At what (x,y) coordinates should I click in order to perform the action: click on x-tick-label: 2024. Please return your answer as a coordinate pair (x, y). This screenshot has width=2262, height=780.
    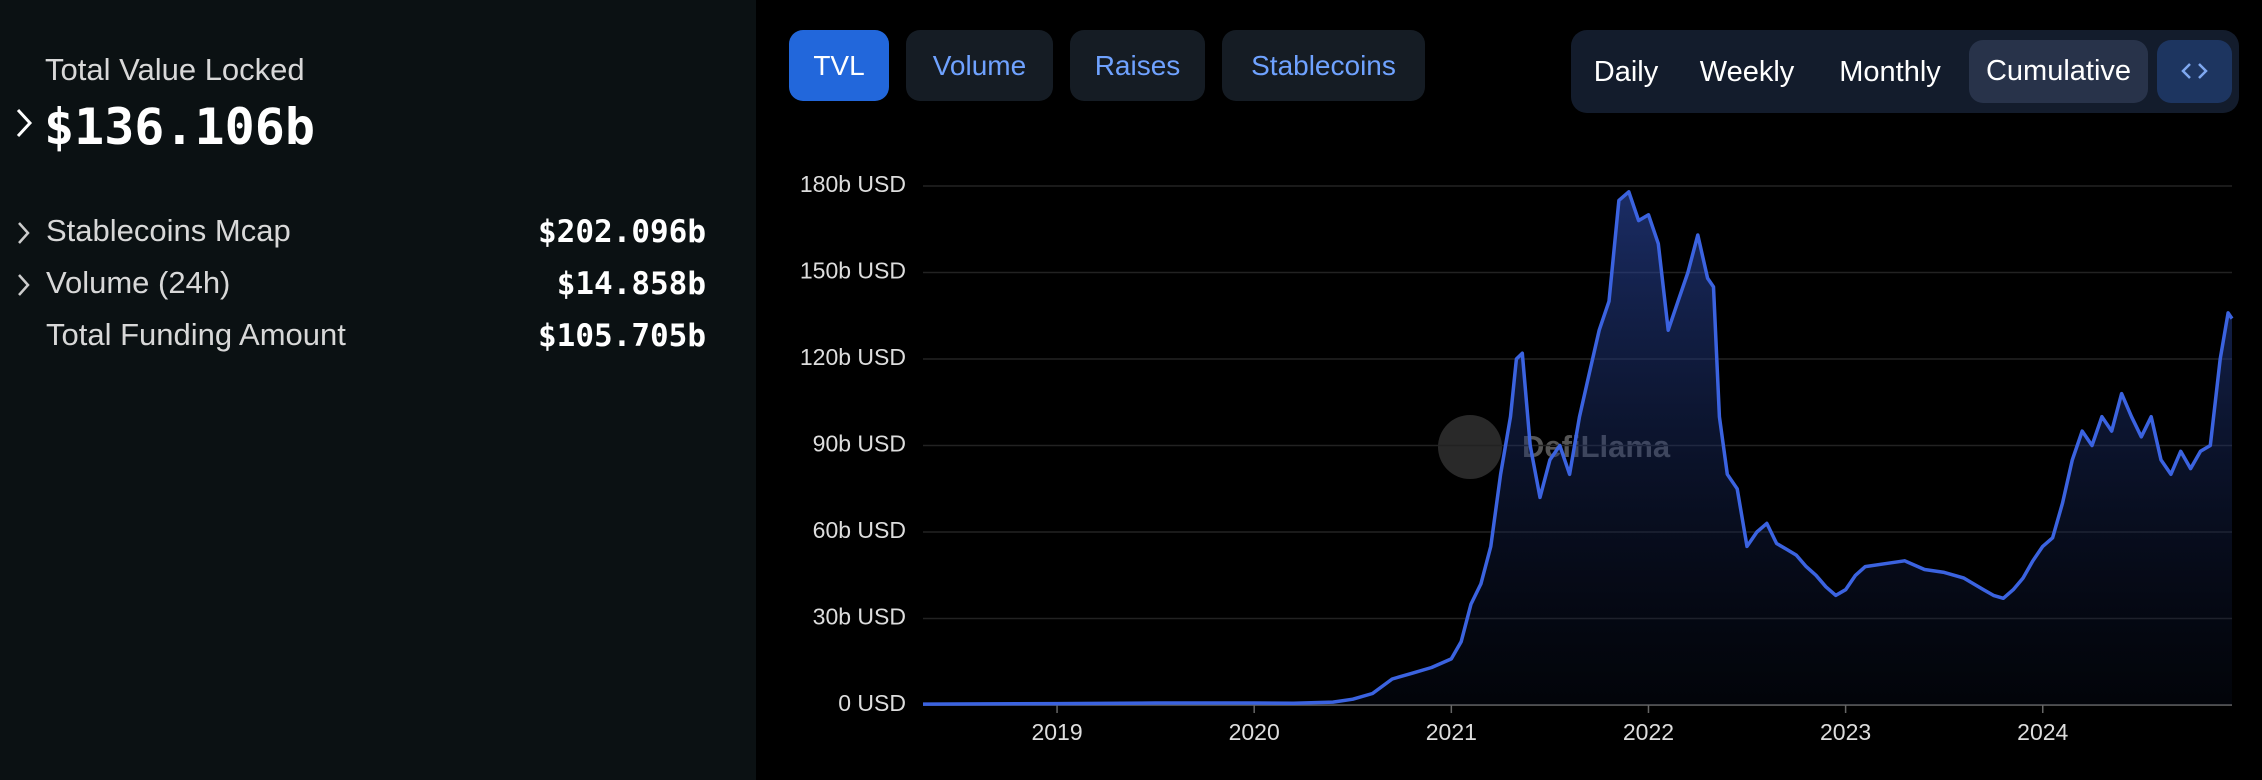
    Looking at the image, I should click on (2042, 732).